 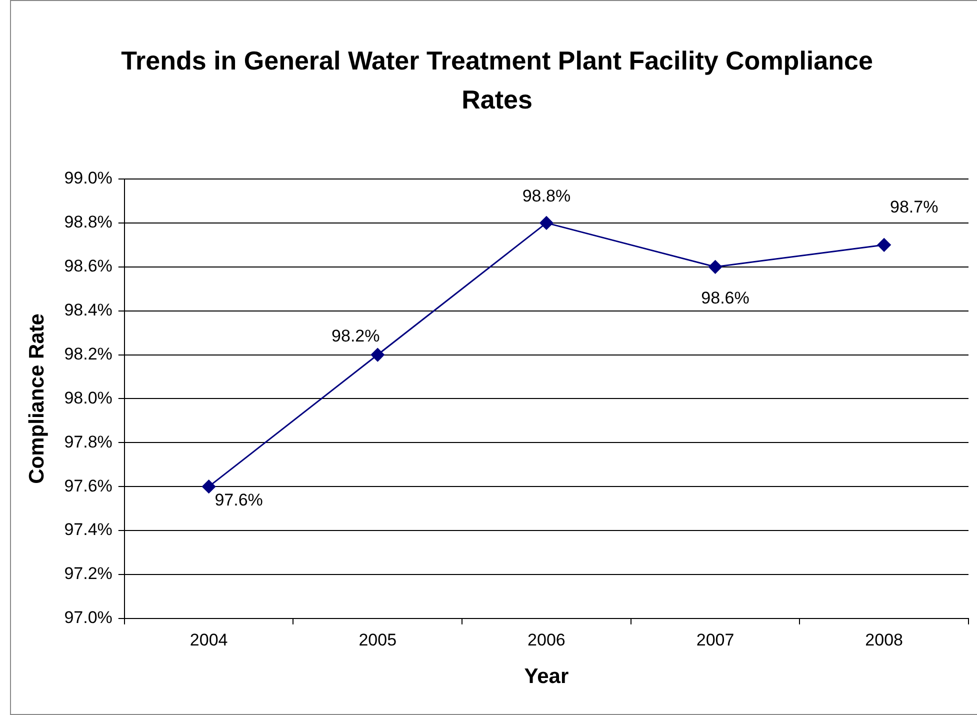 What do you see at coordinates (88, 618) in the screenshot?
I see `y-tick-label: 97.0%` at bounding box center [88, 618].